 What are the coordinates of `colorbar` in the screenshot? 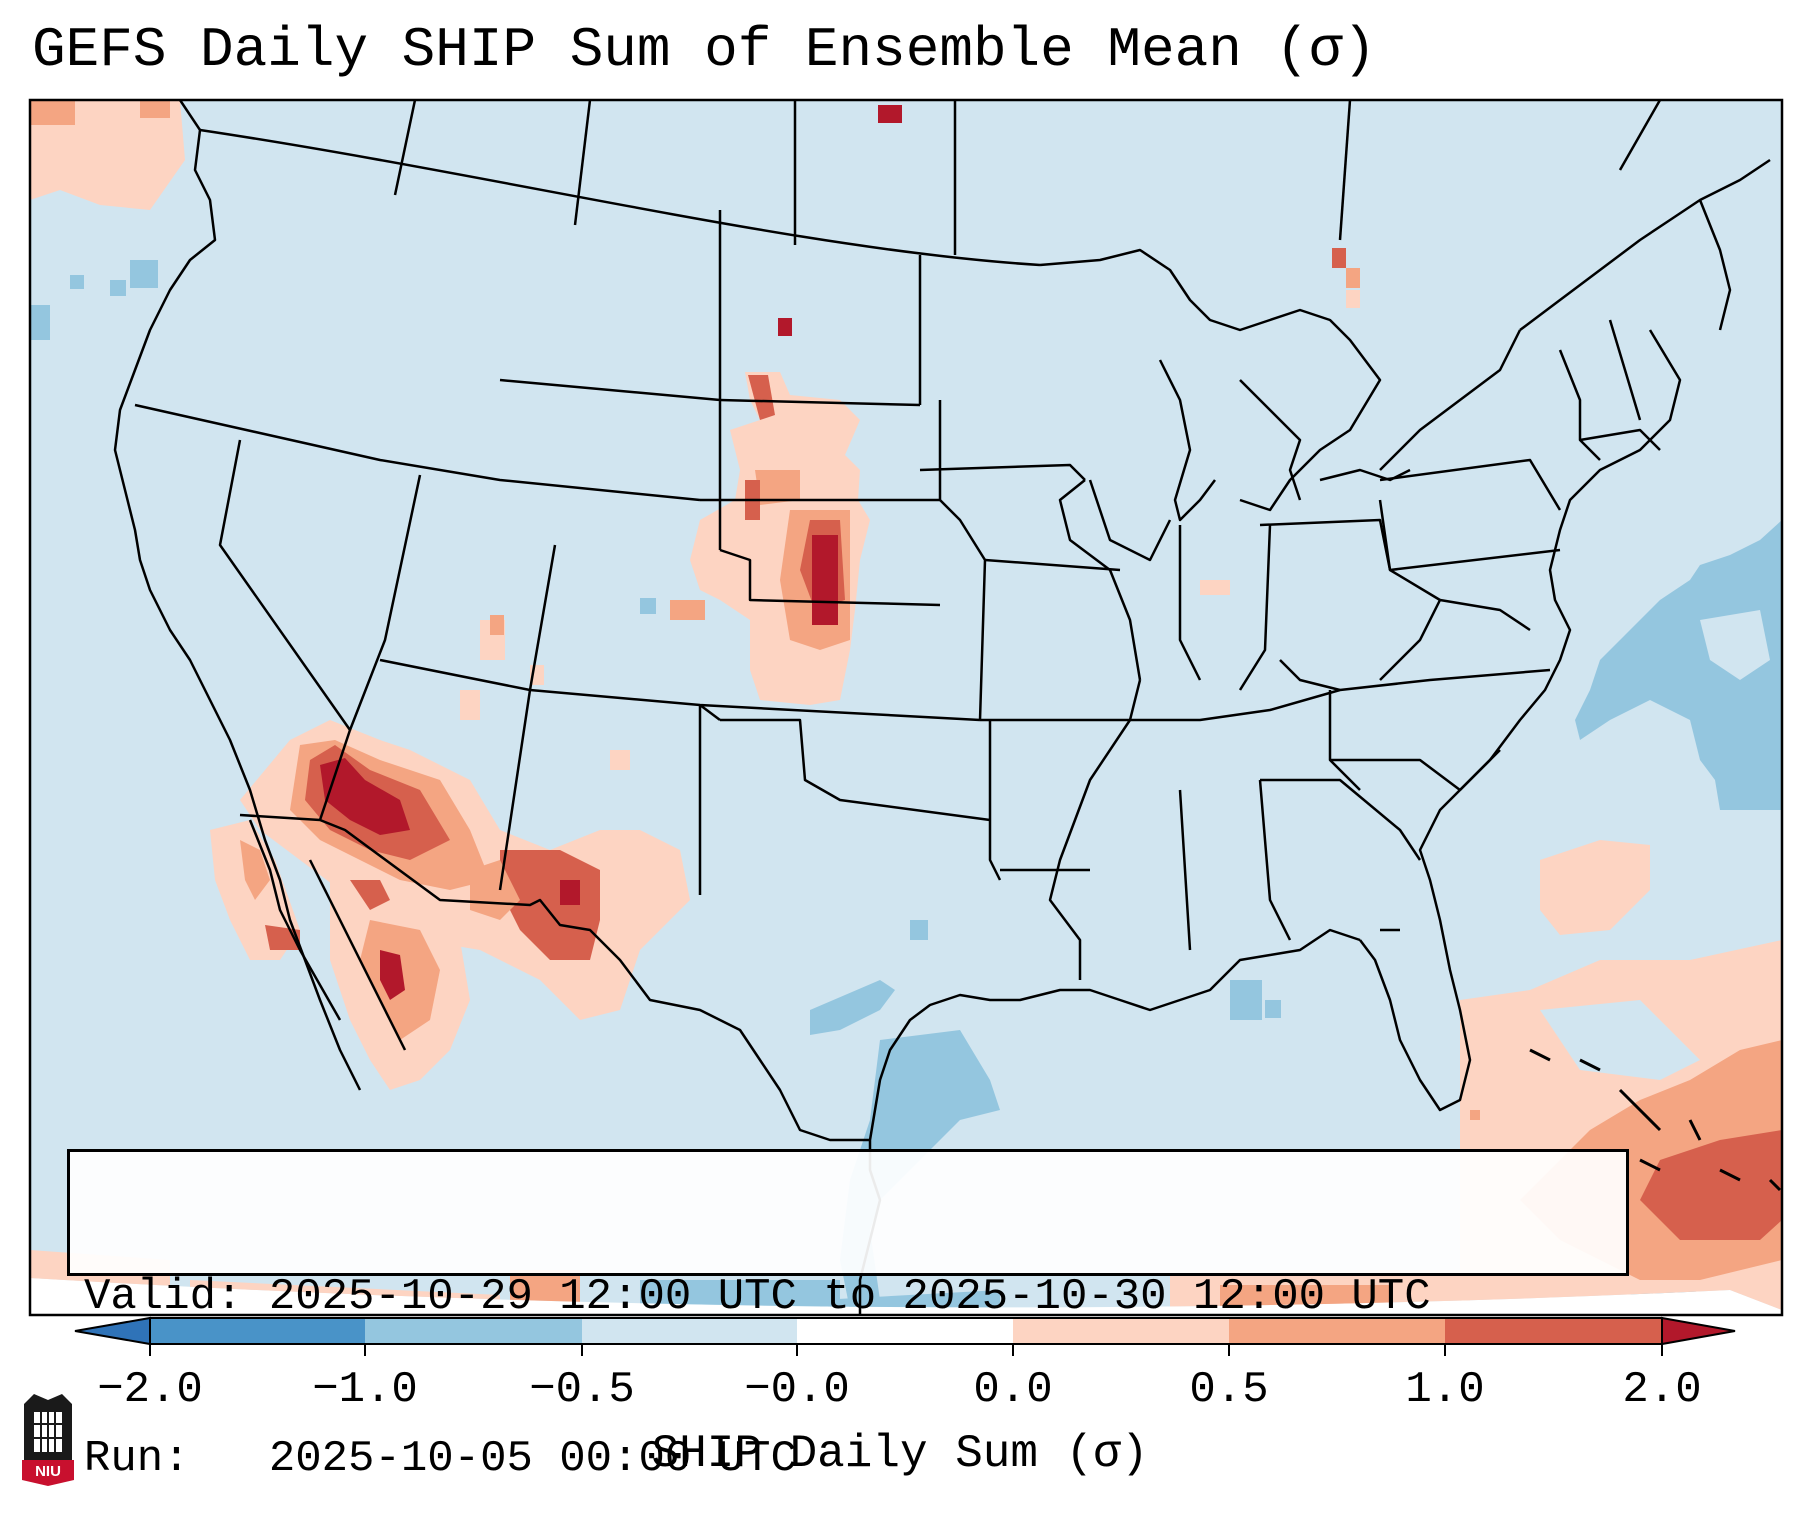 It's located at (905, 1336).